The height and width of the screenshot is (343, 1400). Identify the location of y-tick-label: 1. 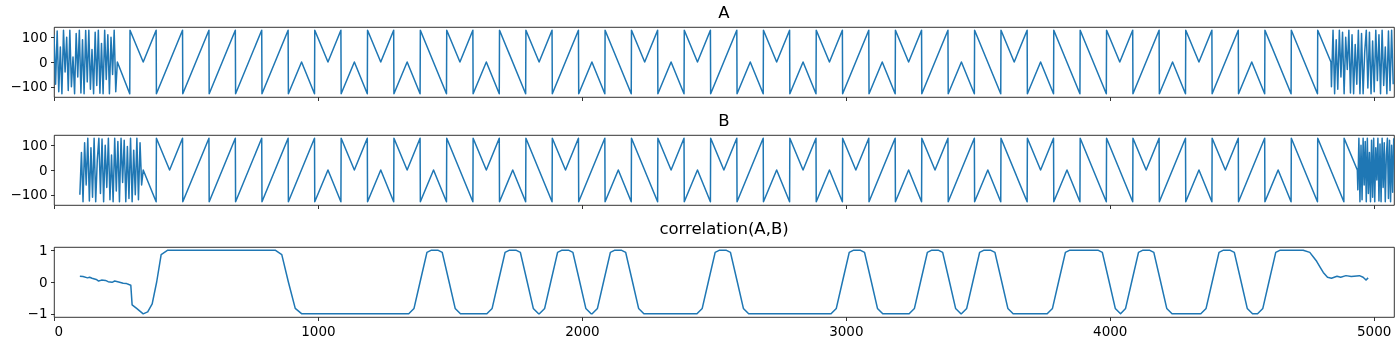
(43, 249).